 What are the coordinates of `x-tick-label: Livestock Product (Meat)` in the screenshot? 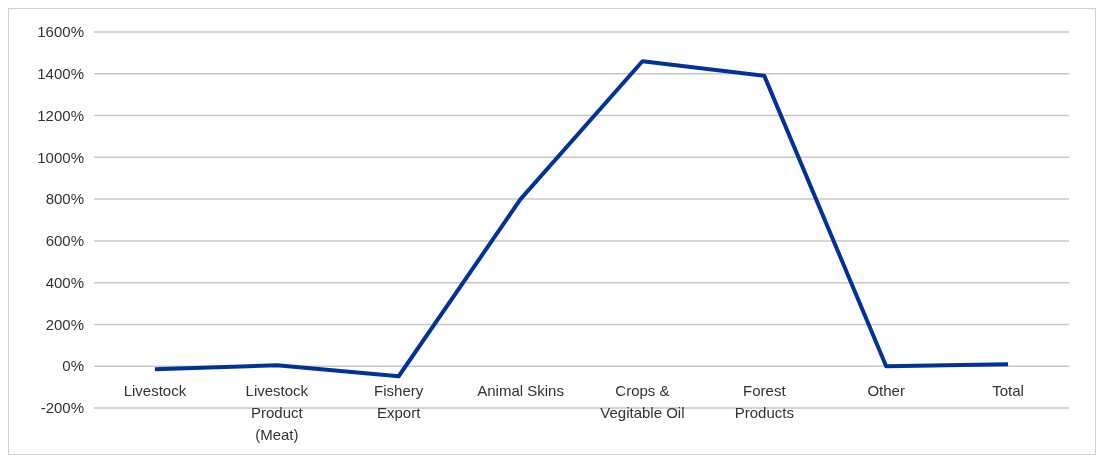 It's located at (277, 413).